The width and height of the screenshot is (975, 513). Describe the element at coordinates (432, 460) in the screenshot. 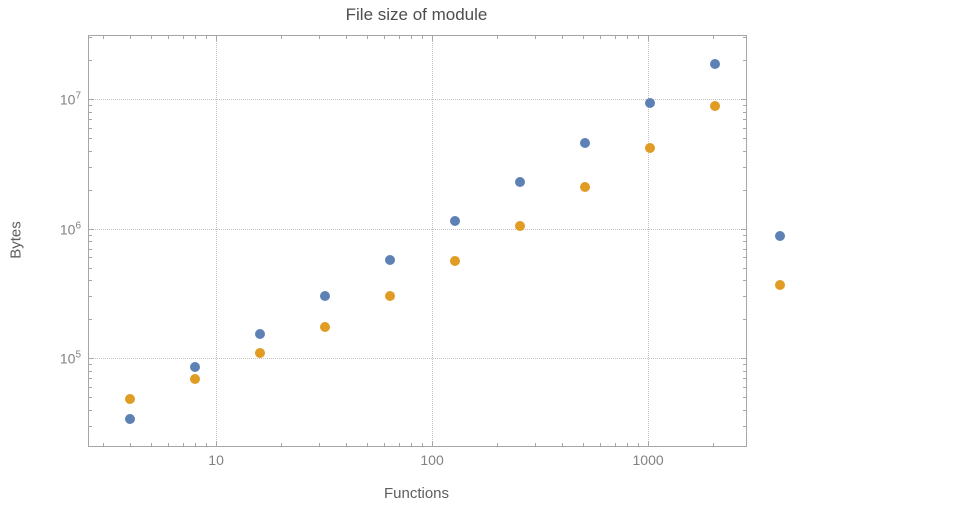

I see `x-tick-label: 100` at that location.